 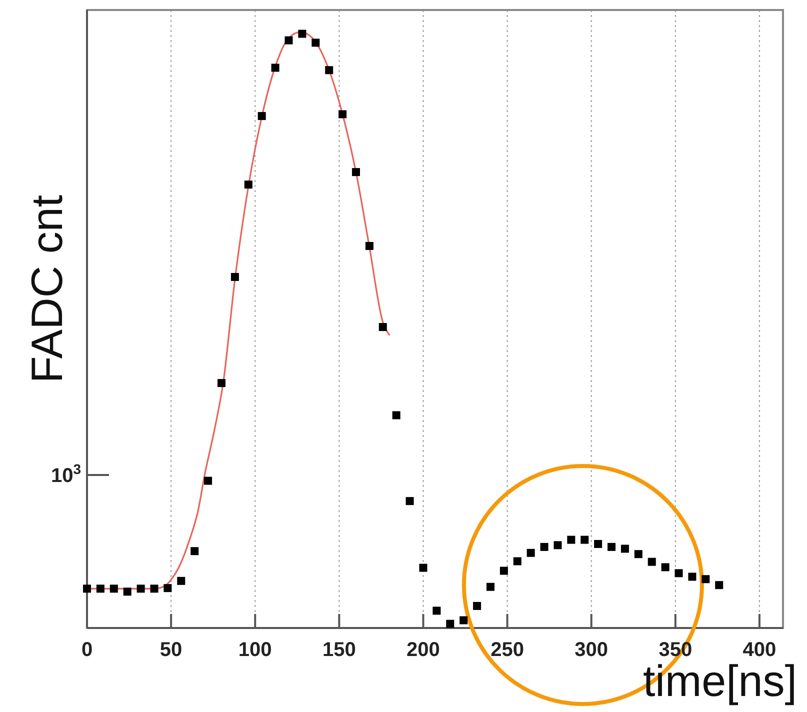 I want to click on x-tick-label: 250, so click(x=507, y=650).